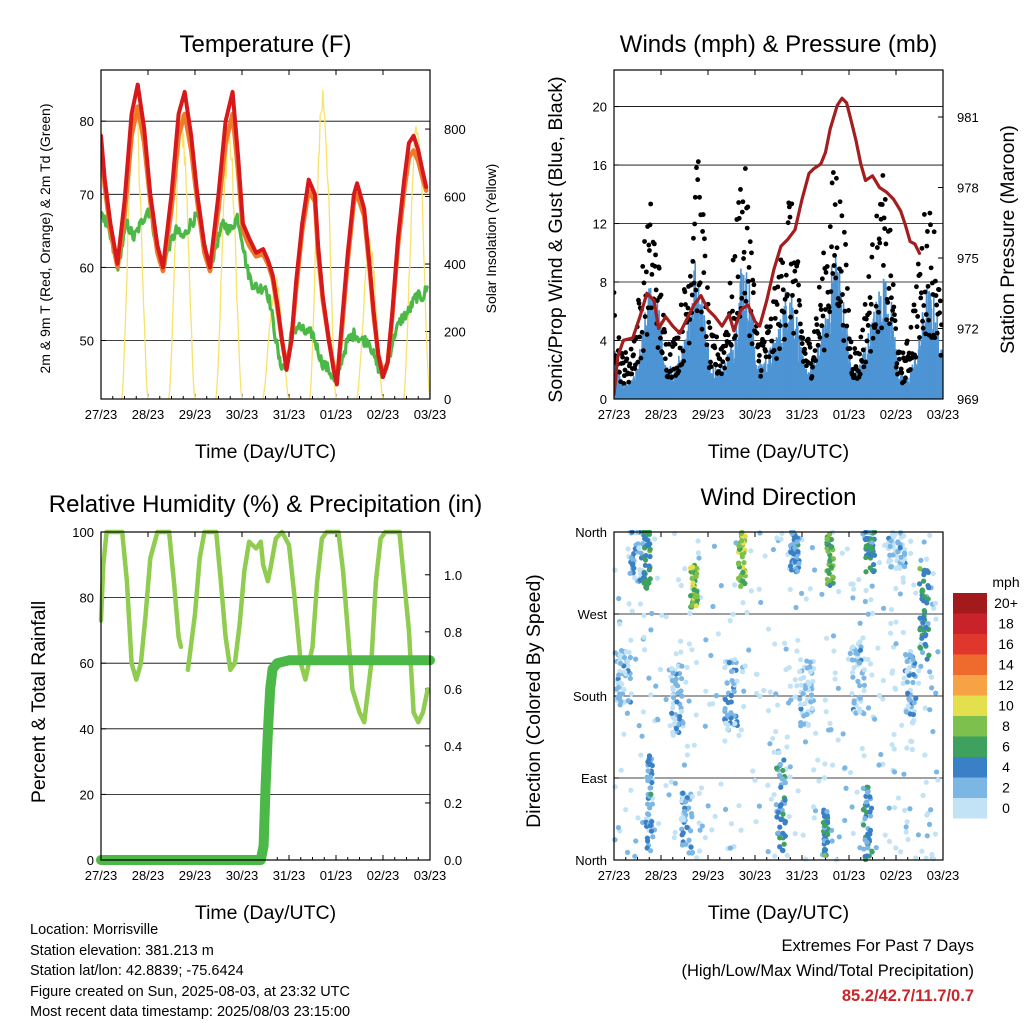 The image size is (1024, 1024). Describe the element at coordinates (661, 875) in the screenshot. I see `x-tick-label: 28/23` at that location.